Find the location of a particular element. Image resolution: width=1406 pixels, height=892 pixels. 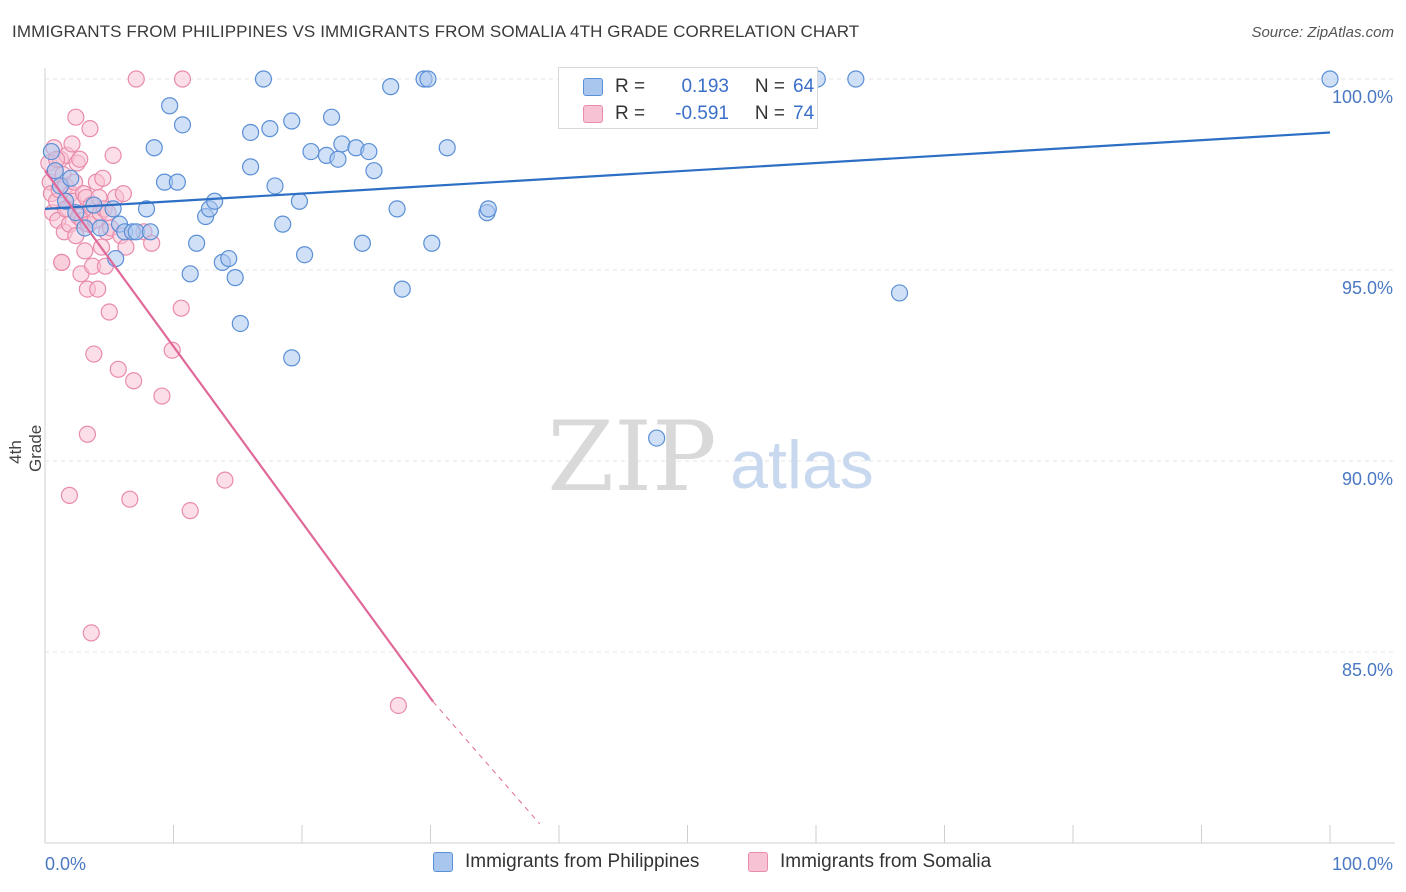

watermark-zip: ZIP is located at coordinates (631, 457).